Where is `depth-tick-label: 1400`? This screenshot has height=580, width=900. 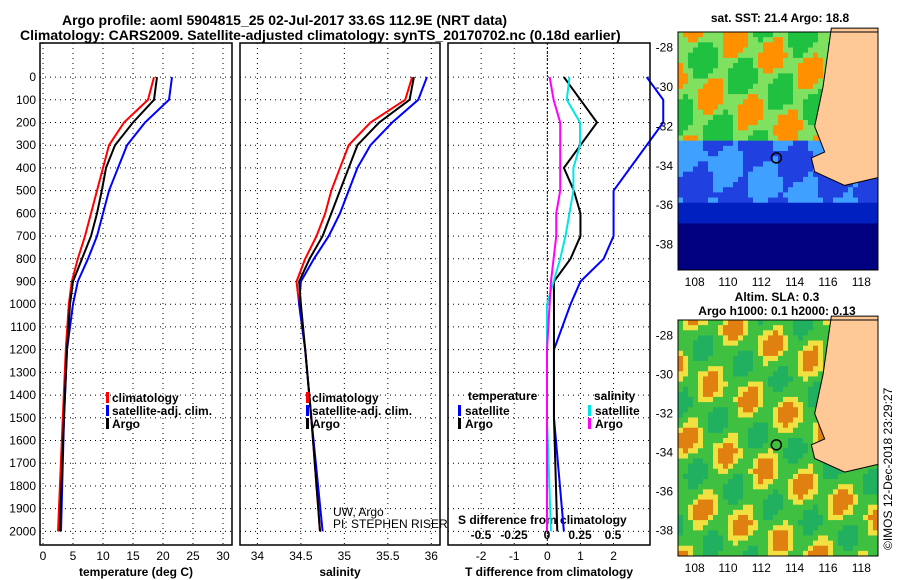
depth-tick-label: 1400 is located at coordinates (22, 395).